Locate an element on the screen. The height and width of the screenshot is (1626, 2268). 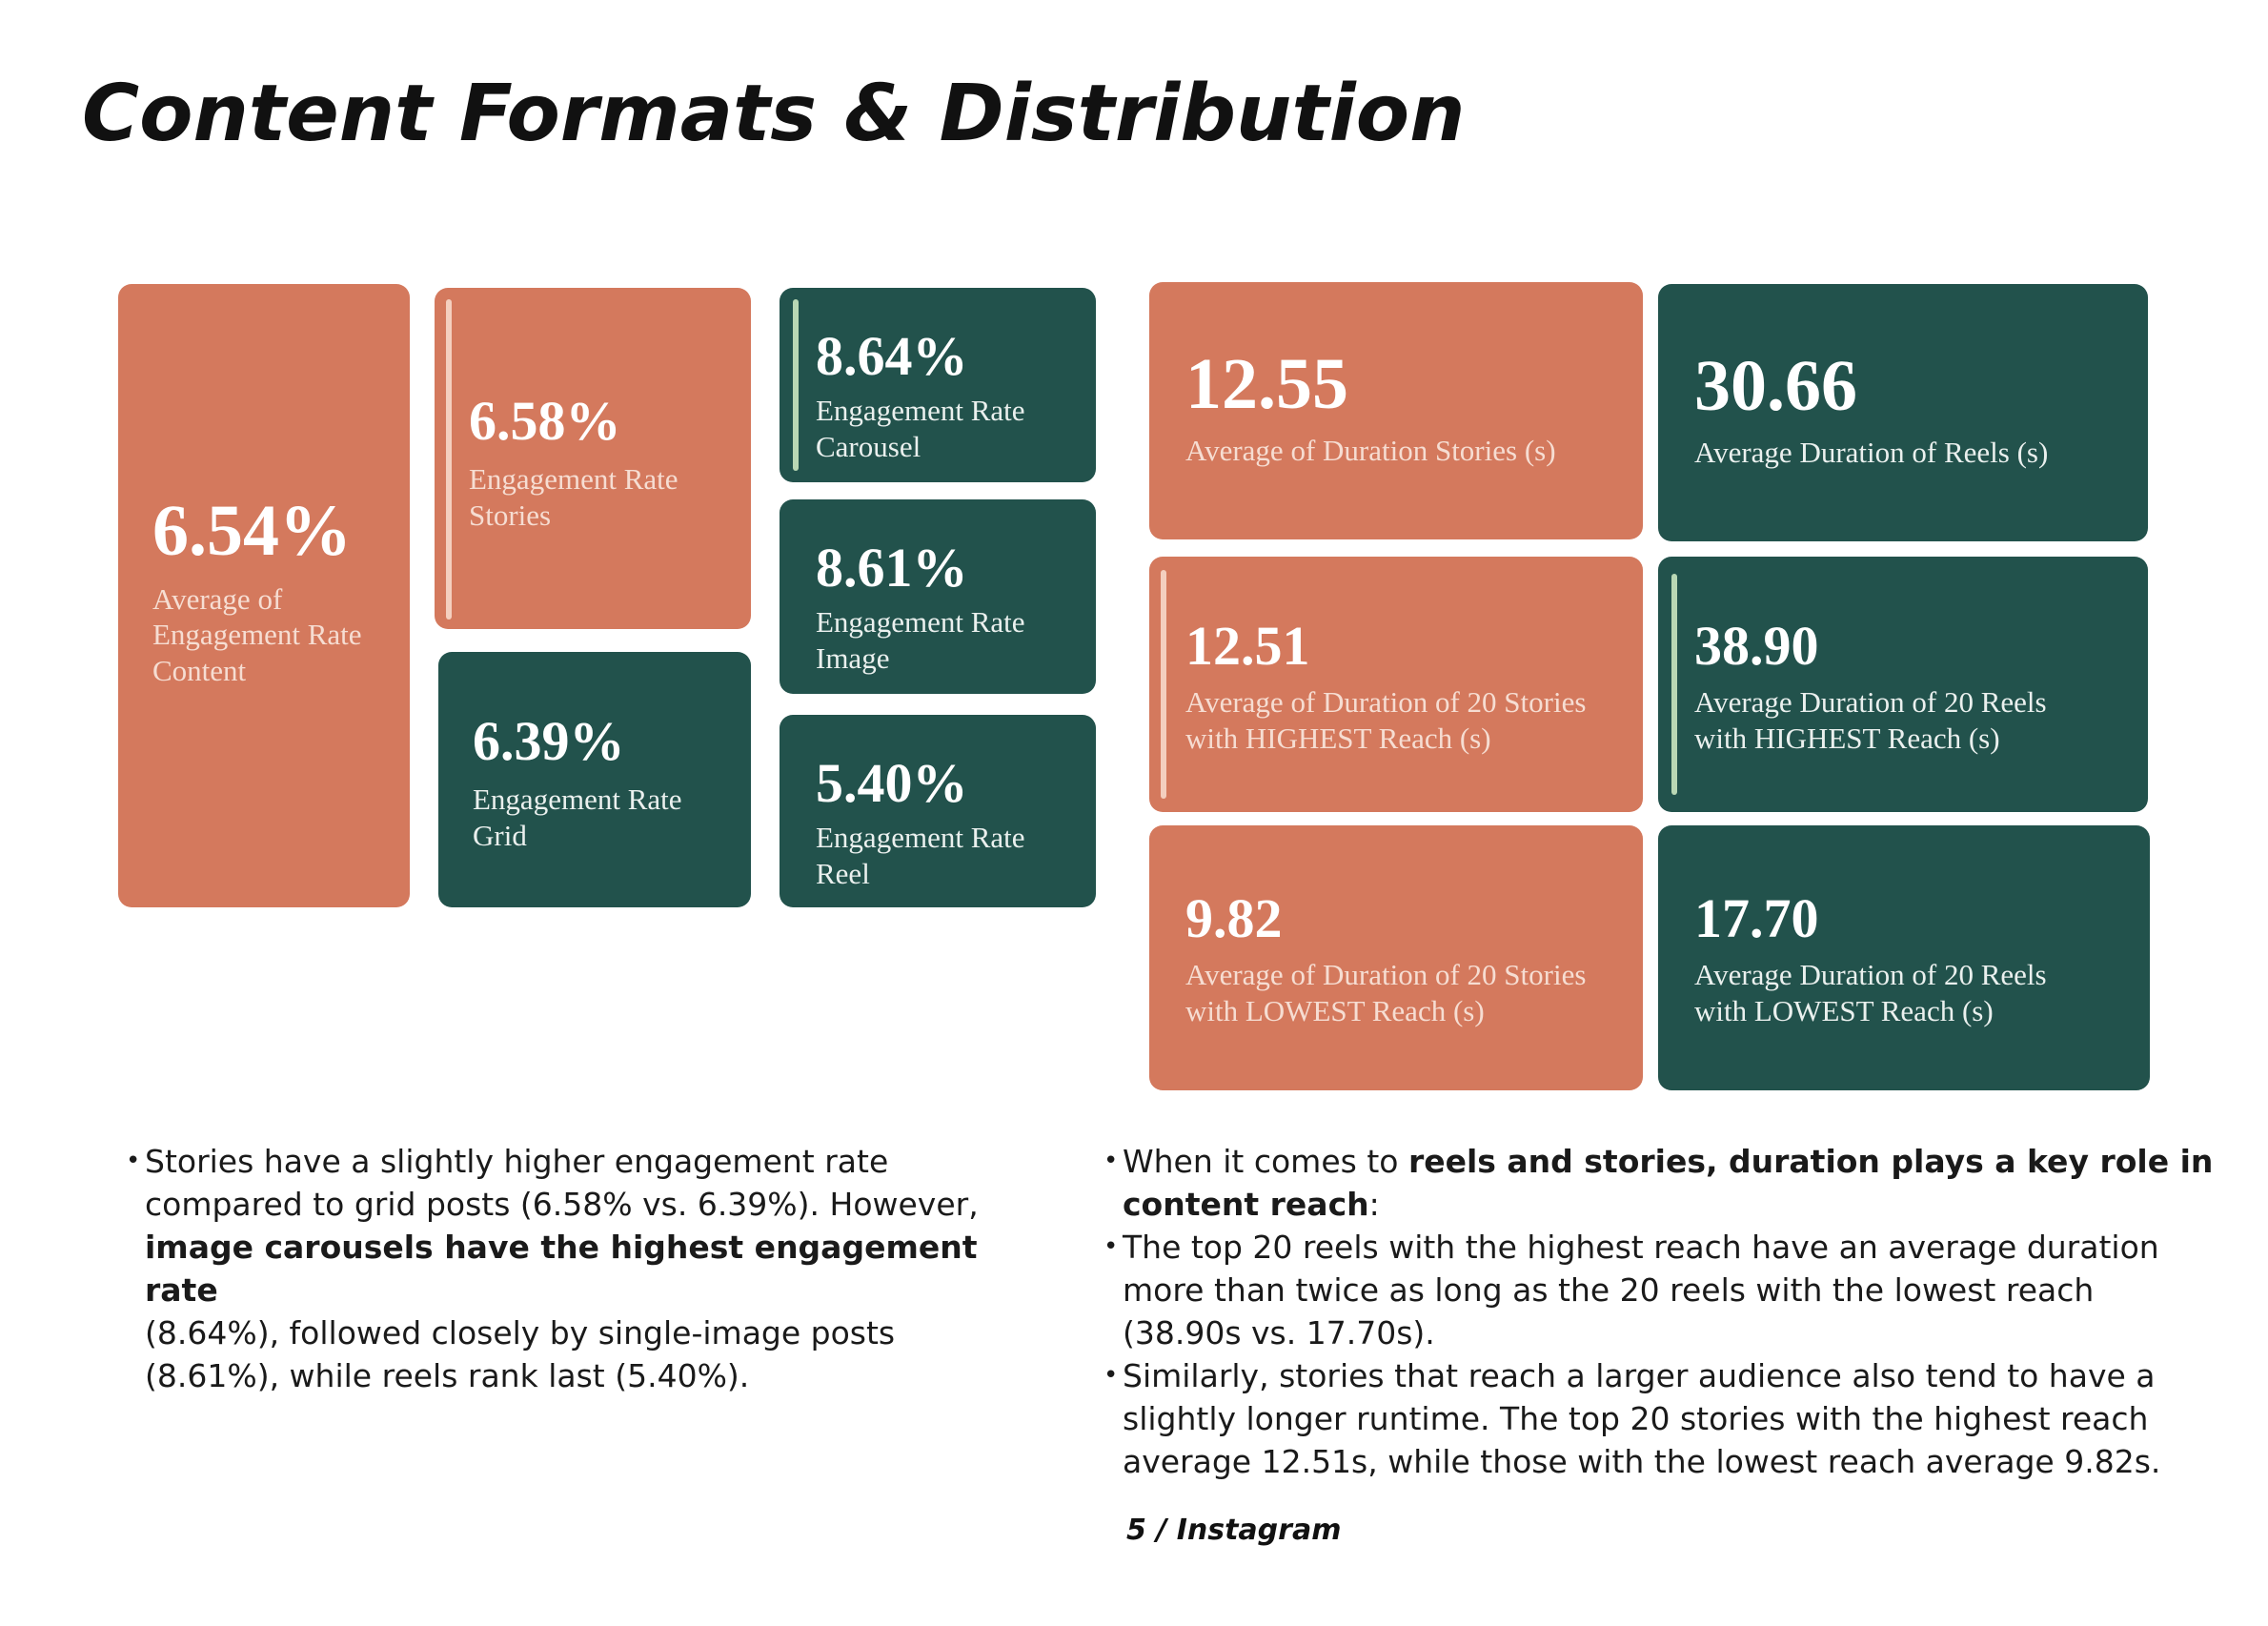
card-value: 8.61% is located at coordinates (892, 568).